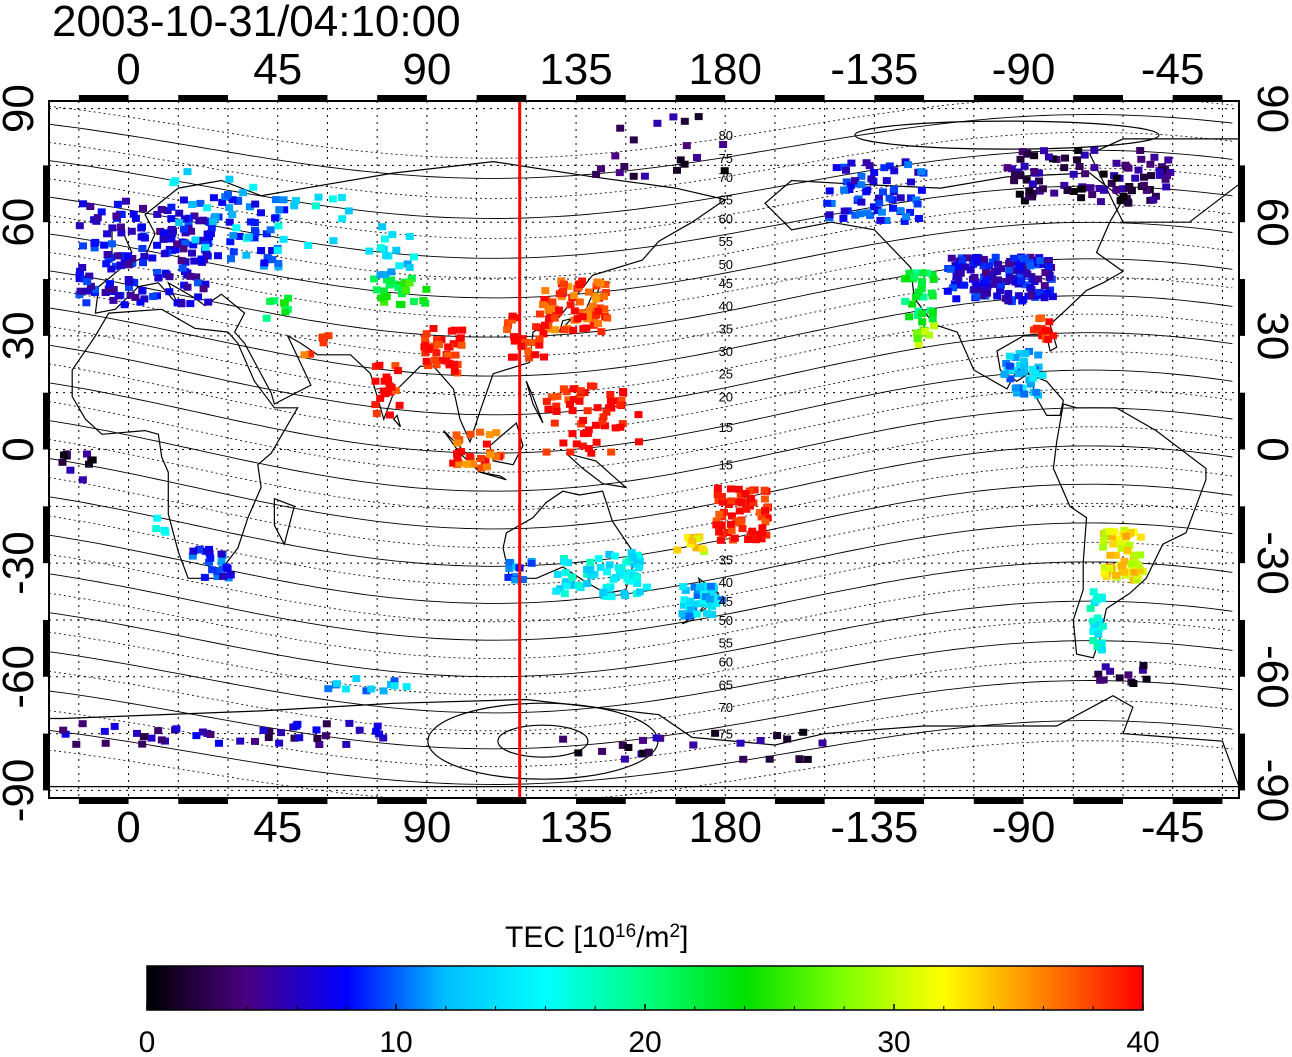  What do you see at coordinates (534, 402) in the screenshot?
I see `coastline` at bounding box center [534, 402].